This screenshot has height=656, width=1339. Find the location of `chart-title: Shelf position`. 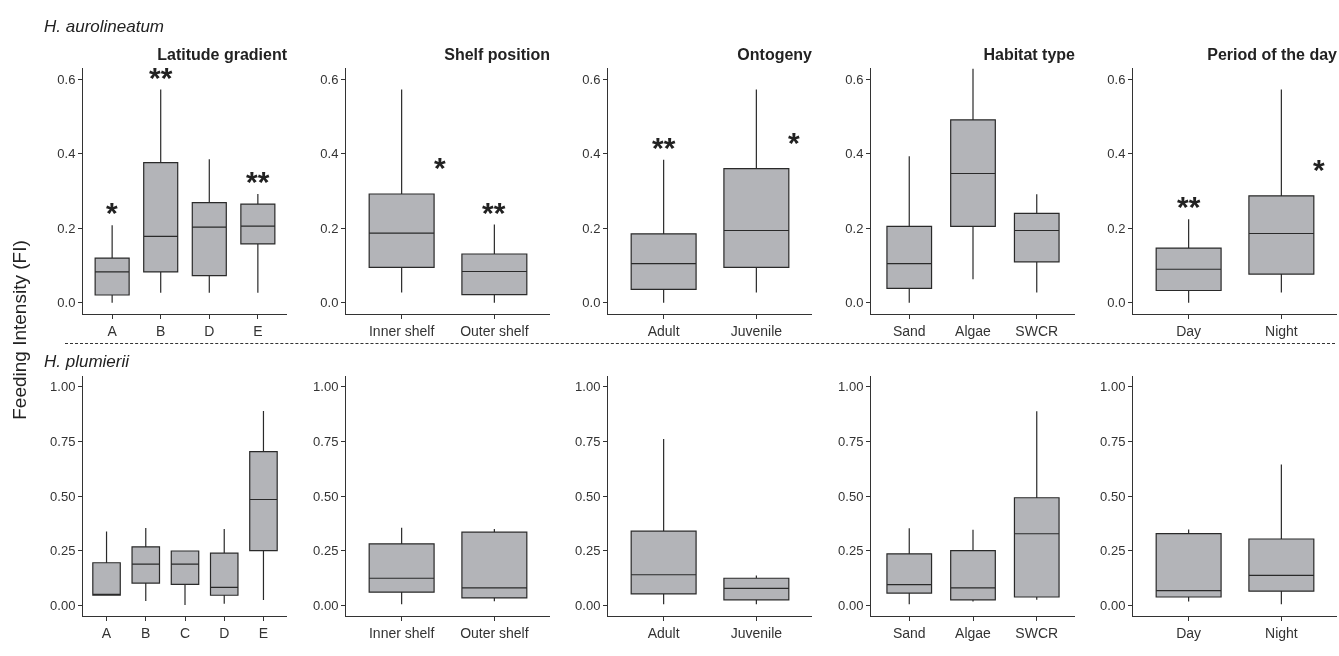

chart-title: Shelf position is located at coordinates (496, 54).